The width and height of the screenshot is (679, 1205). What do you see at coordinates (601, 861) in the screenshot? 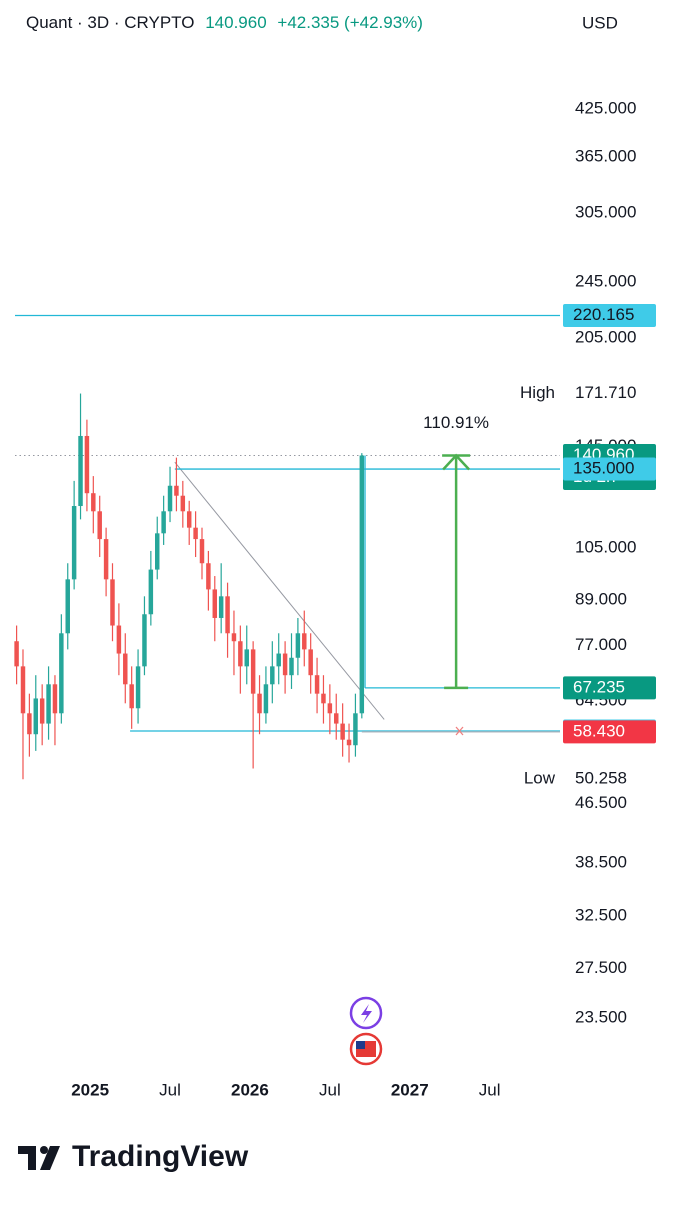
I see `y-tick-label: 38.500` at bounding box center [601, 861].